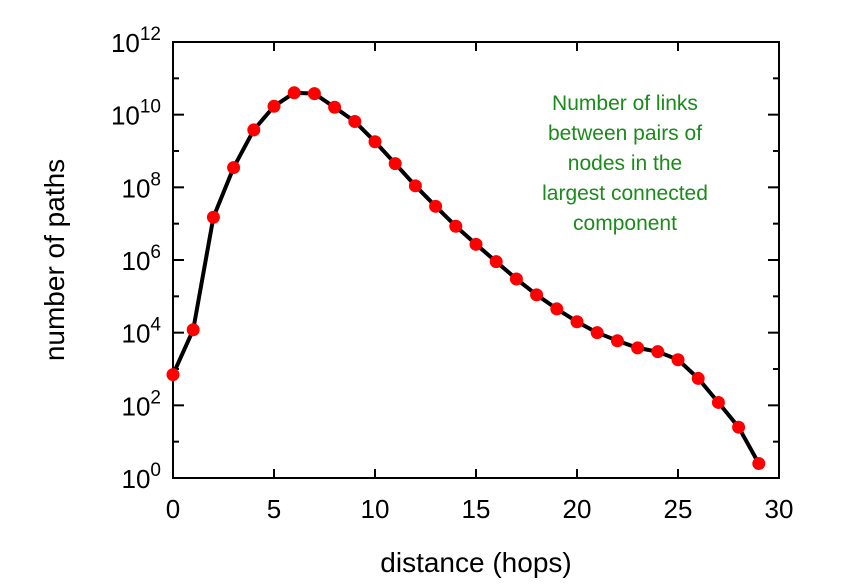 The width and height of the screenshot is (842, 585). I want to click on y-tick-label: 10⁰, so click(142, 477).